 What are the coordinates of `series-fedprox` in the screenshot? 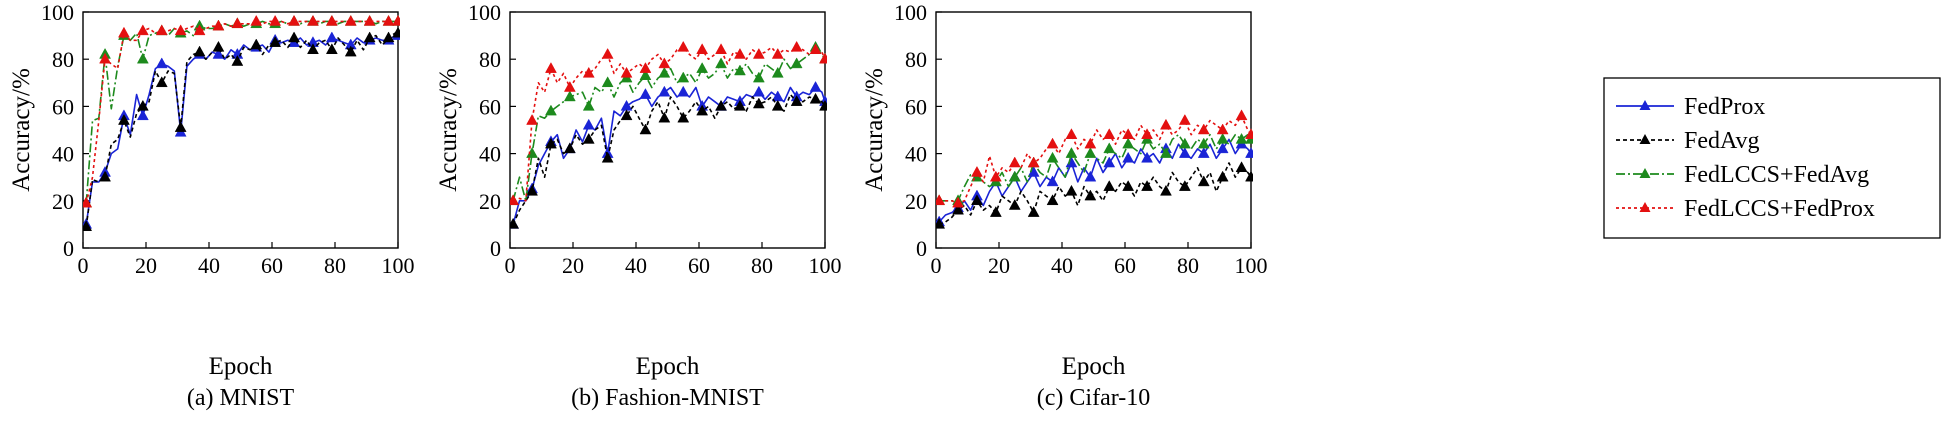 It's located at (1094, 182).